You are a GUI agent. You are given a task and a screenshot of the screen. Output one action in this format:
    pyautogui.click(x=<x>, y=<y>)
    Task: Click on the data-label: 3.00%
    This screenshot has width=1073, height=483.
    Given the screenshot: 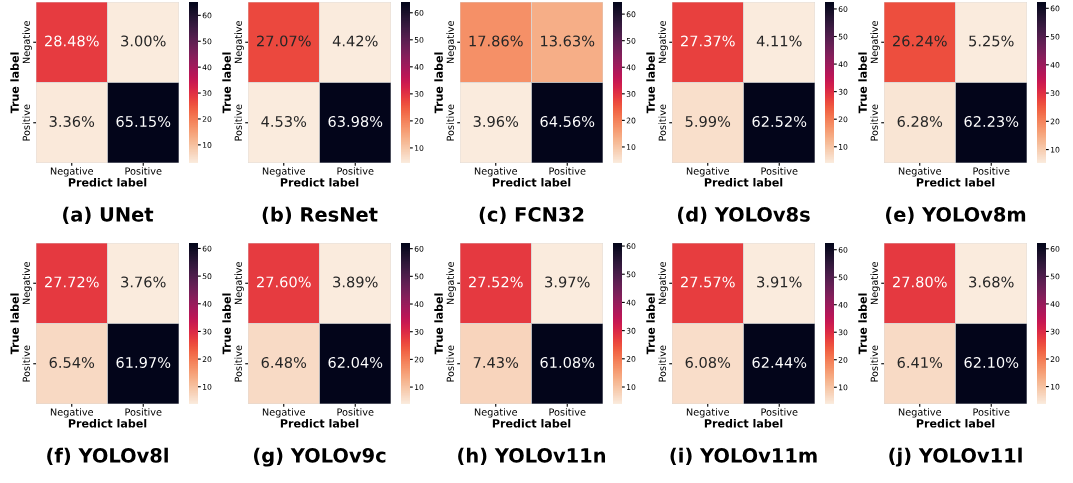 What is the action you would take?
    pyautogui.click(x=143, y=41)
    